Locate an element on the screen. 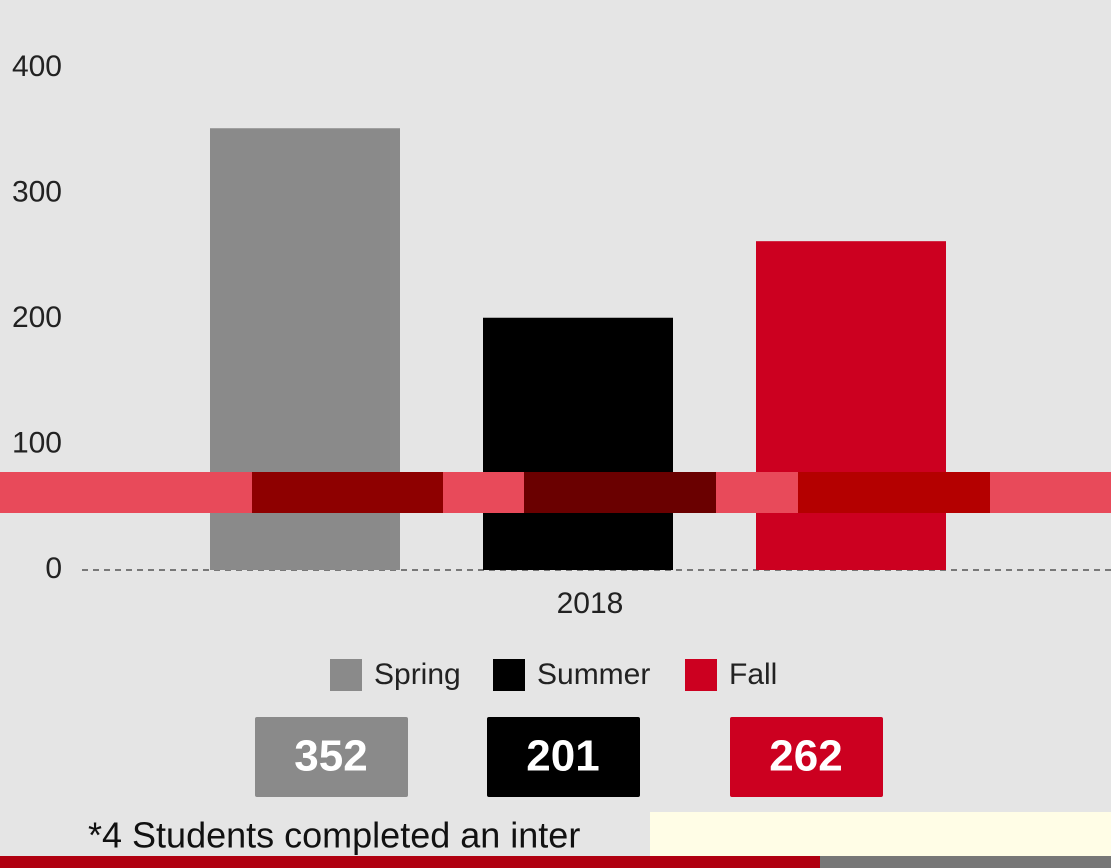  value-label: 262 is located at coordinates (805, 756).